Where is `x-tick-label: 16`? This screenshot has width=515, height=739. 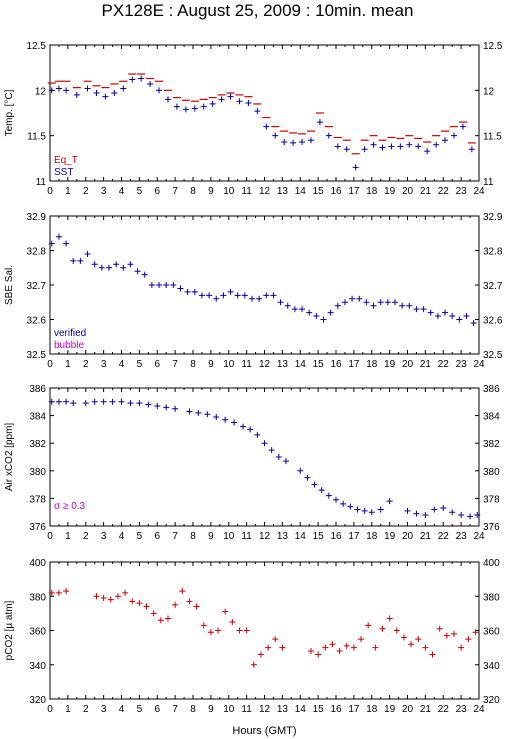
x-tick-label: 16 is located at coordinates (336, 536).